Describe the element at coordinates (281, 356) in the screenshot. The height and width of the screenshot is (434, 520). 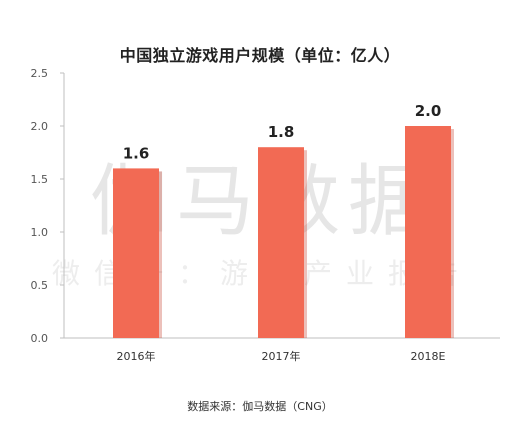
I see `x-tick-label: 2017年` at that location.